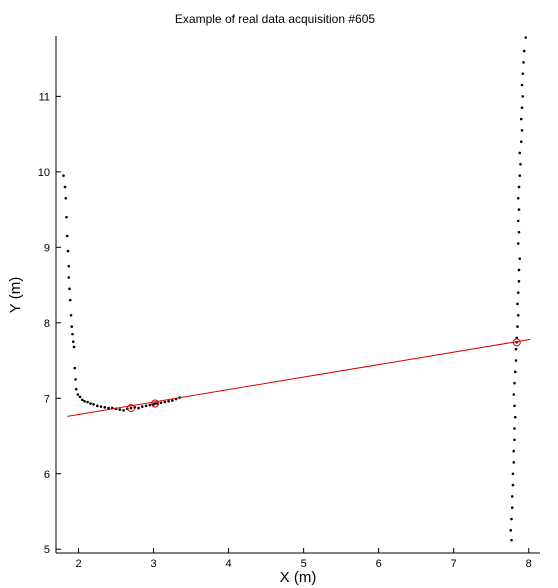 This screenshot has width=558, height=588. I want to click on chart-title: Example of real data acquisition #605, so click(275, 19).